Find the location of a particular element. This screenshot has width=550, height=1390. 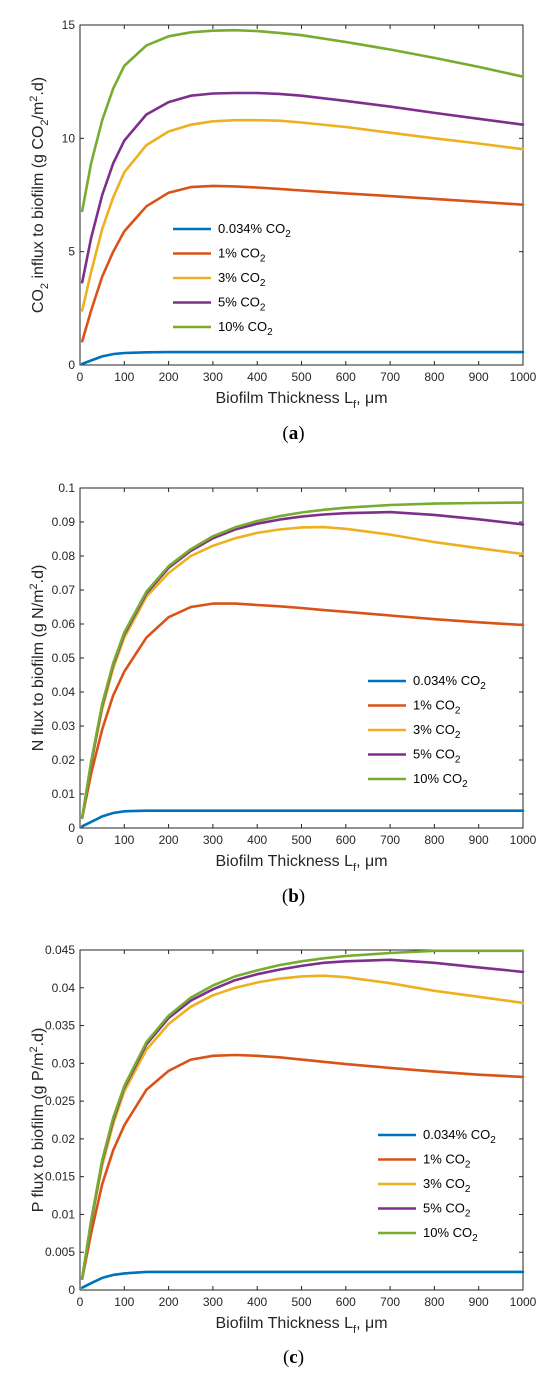

y-tick-label: 15 is located at coordinates (69, 25).